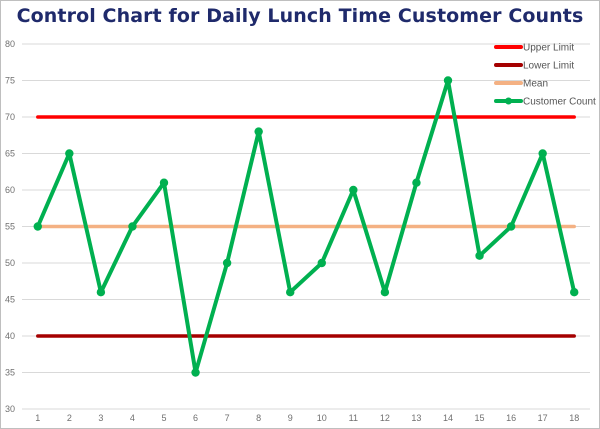 This screenshot has width=600, height=429. I want to click on legend-label: Lower Limit, so click(548, 66).